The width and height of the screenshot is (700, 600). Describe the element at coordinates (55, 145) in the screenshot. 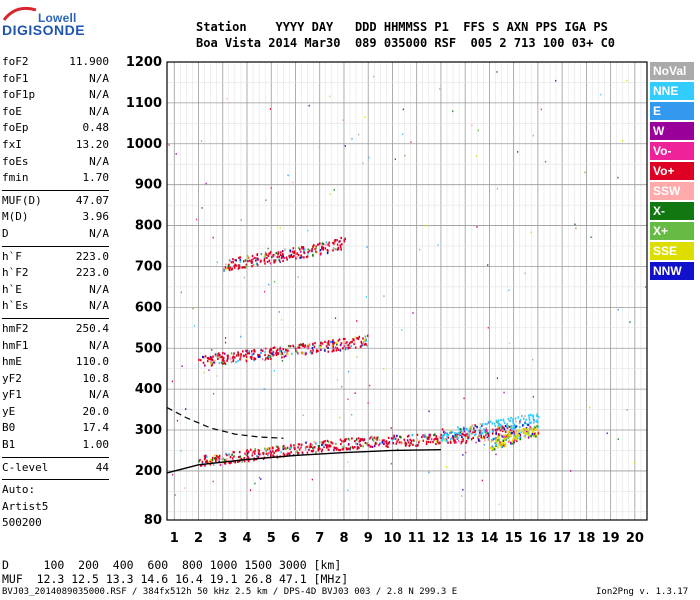

I see `param-row: fxI 13.20` at that location.